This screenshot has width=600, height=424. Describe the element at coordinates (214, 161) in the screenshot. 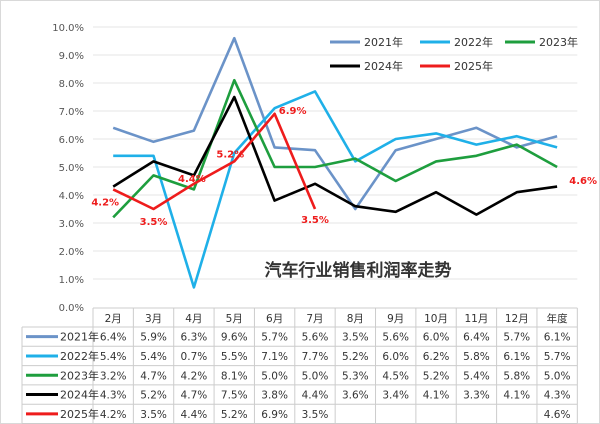

I see `series-line-2025年` at that location.